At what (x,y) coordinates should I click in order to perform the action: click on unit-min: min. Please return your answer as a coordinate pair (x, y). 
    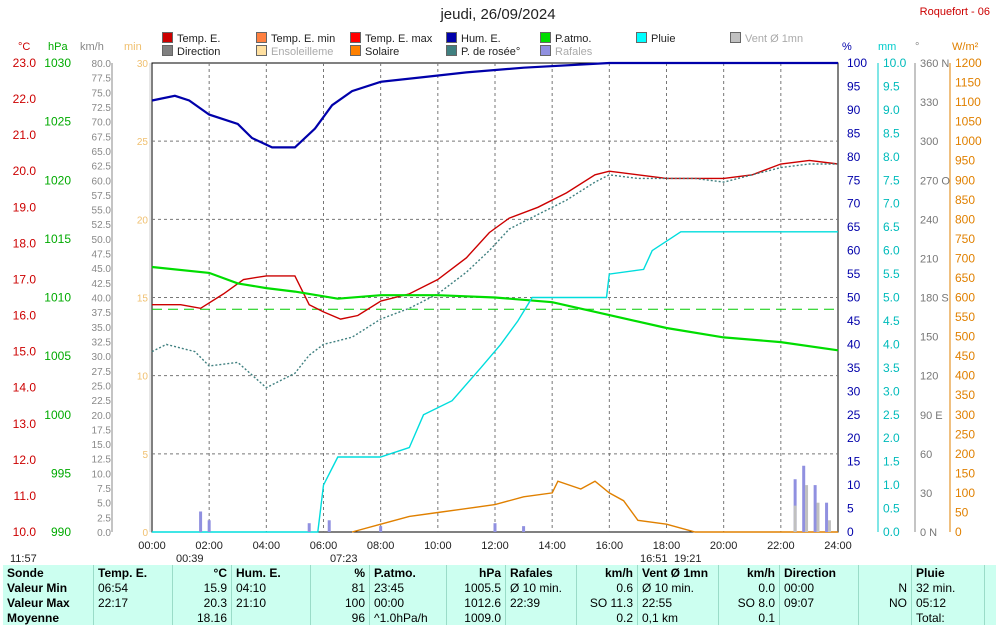
    Looking at the image, I should click on (133, 47).